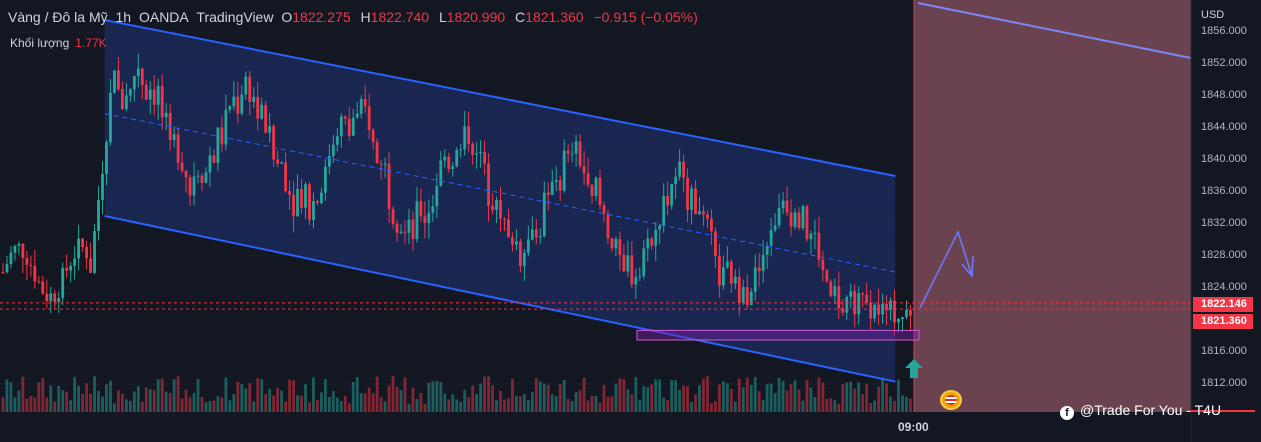 The width and height of the screenshot is (1261, 442). I want to click on price-tick-label: 1852.000, so click(1224, 63).